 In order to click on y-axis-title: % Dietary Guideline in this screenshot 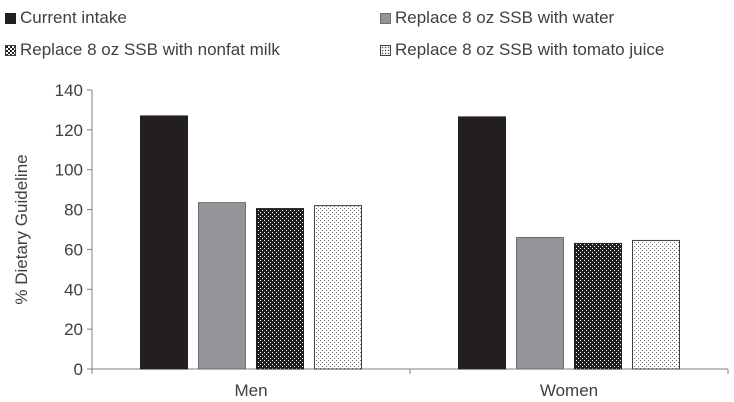, I will do `click(21, 229)`.